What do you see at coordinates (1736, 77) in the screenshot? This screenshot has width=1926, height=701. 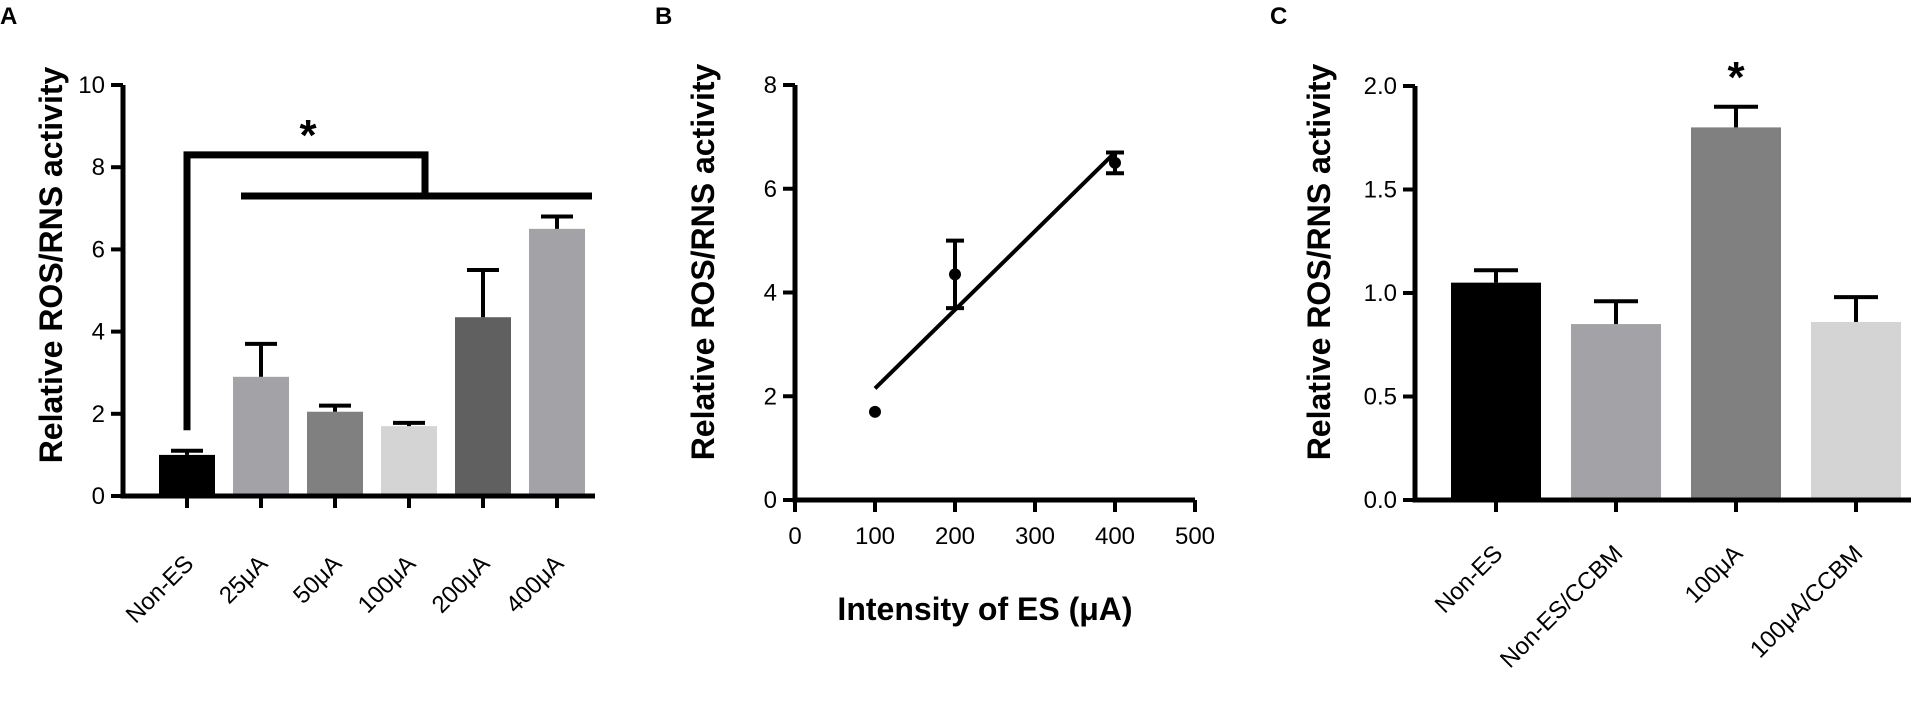 I see `significance-star-c: *` at bounding box center [1736, 77].